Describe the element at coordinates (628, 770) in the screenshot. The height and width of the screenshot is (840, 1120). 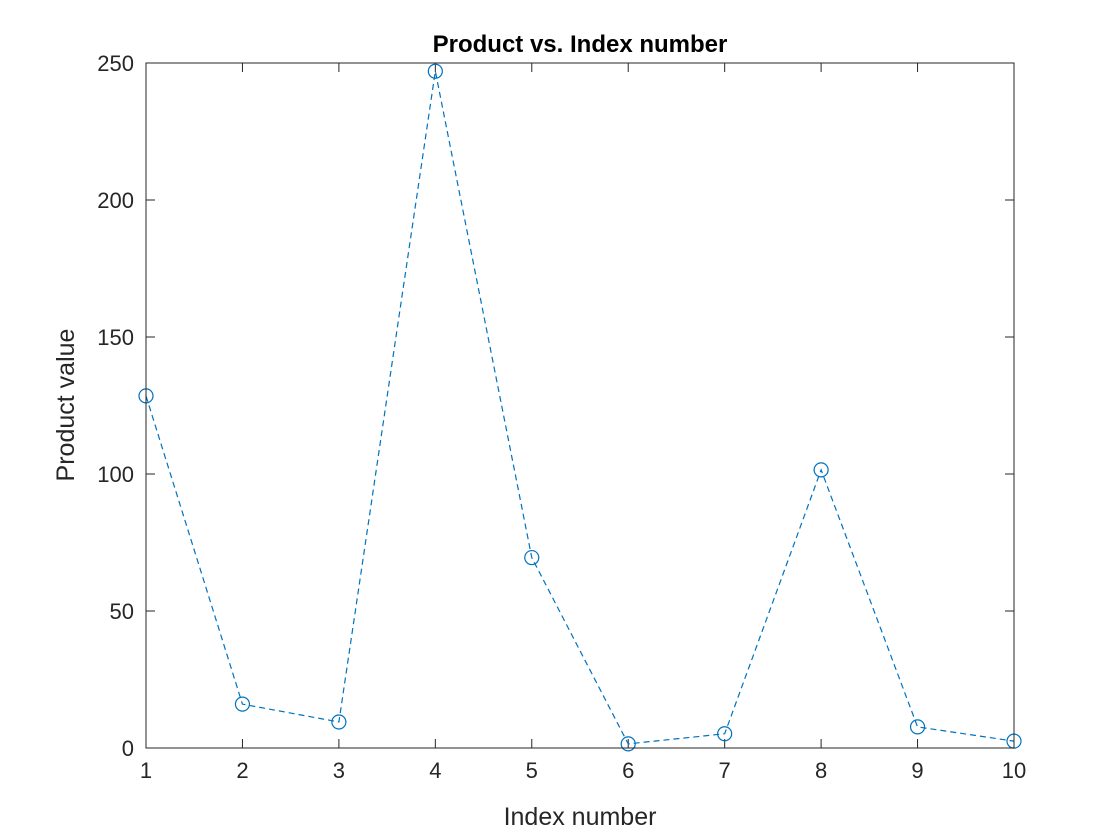
I see `x-tick-label: 6` at that location.